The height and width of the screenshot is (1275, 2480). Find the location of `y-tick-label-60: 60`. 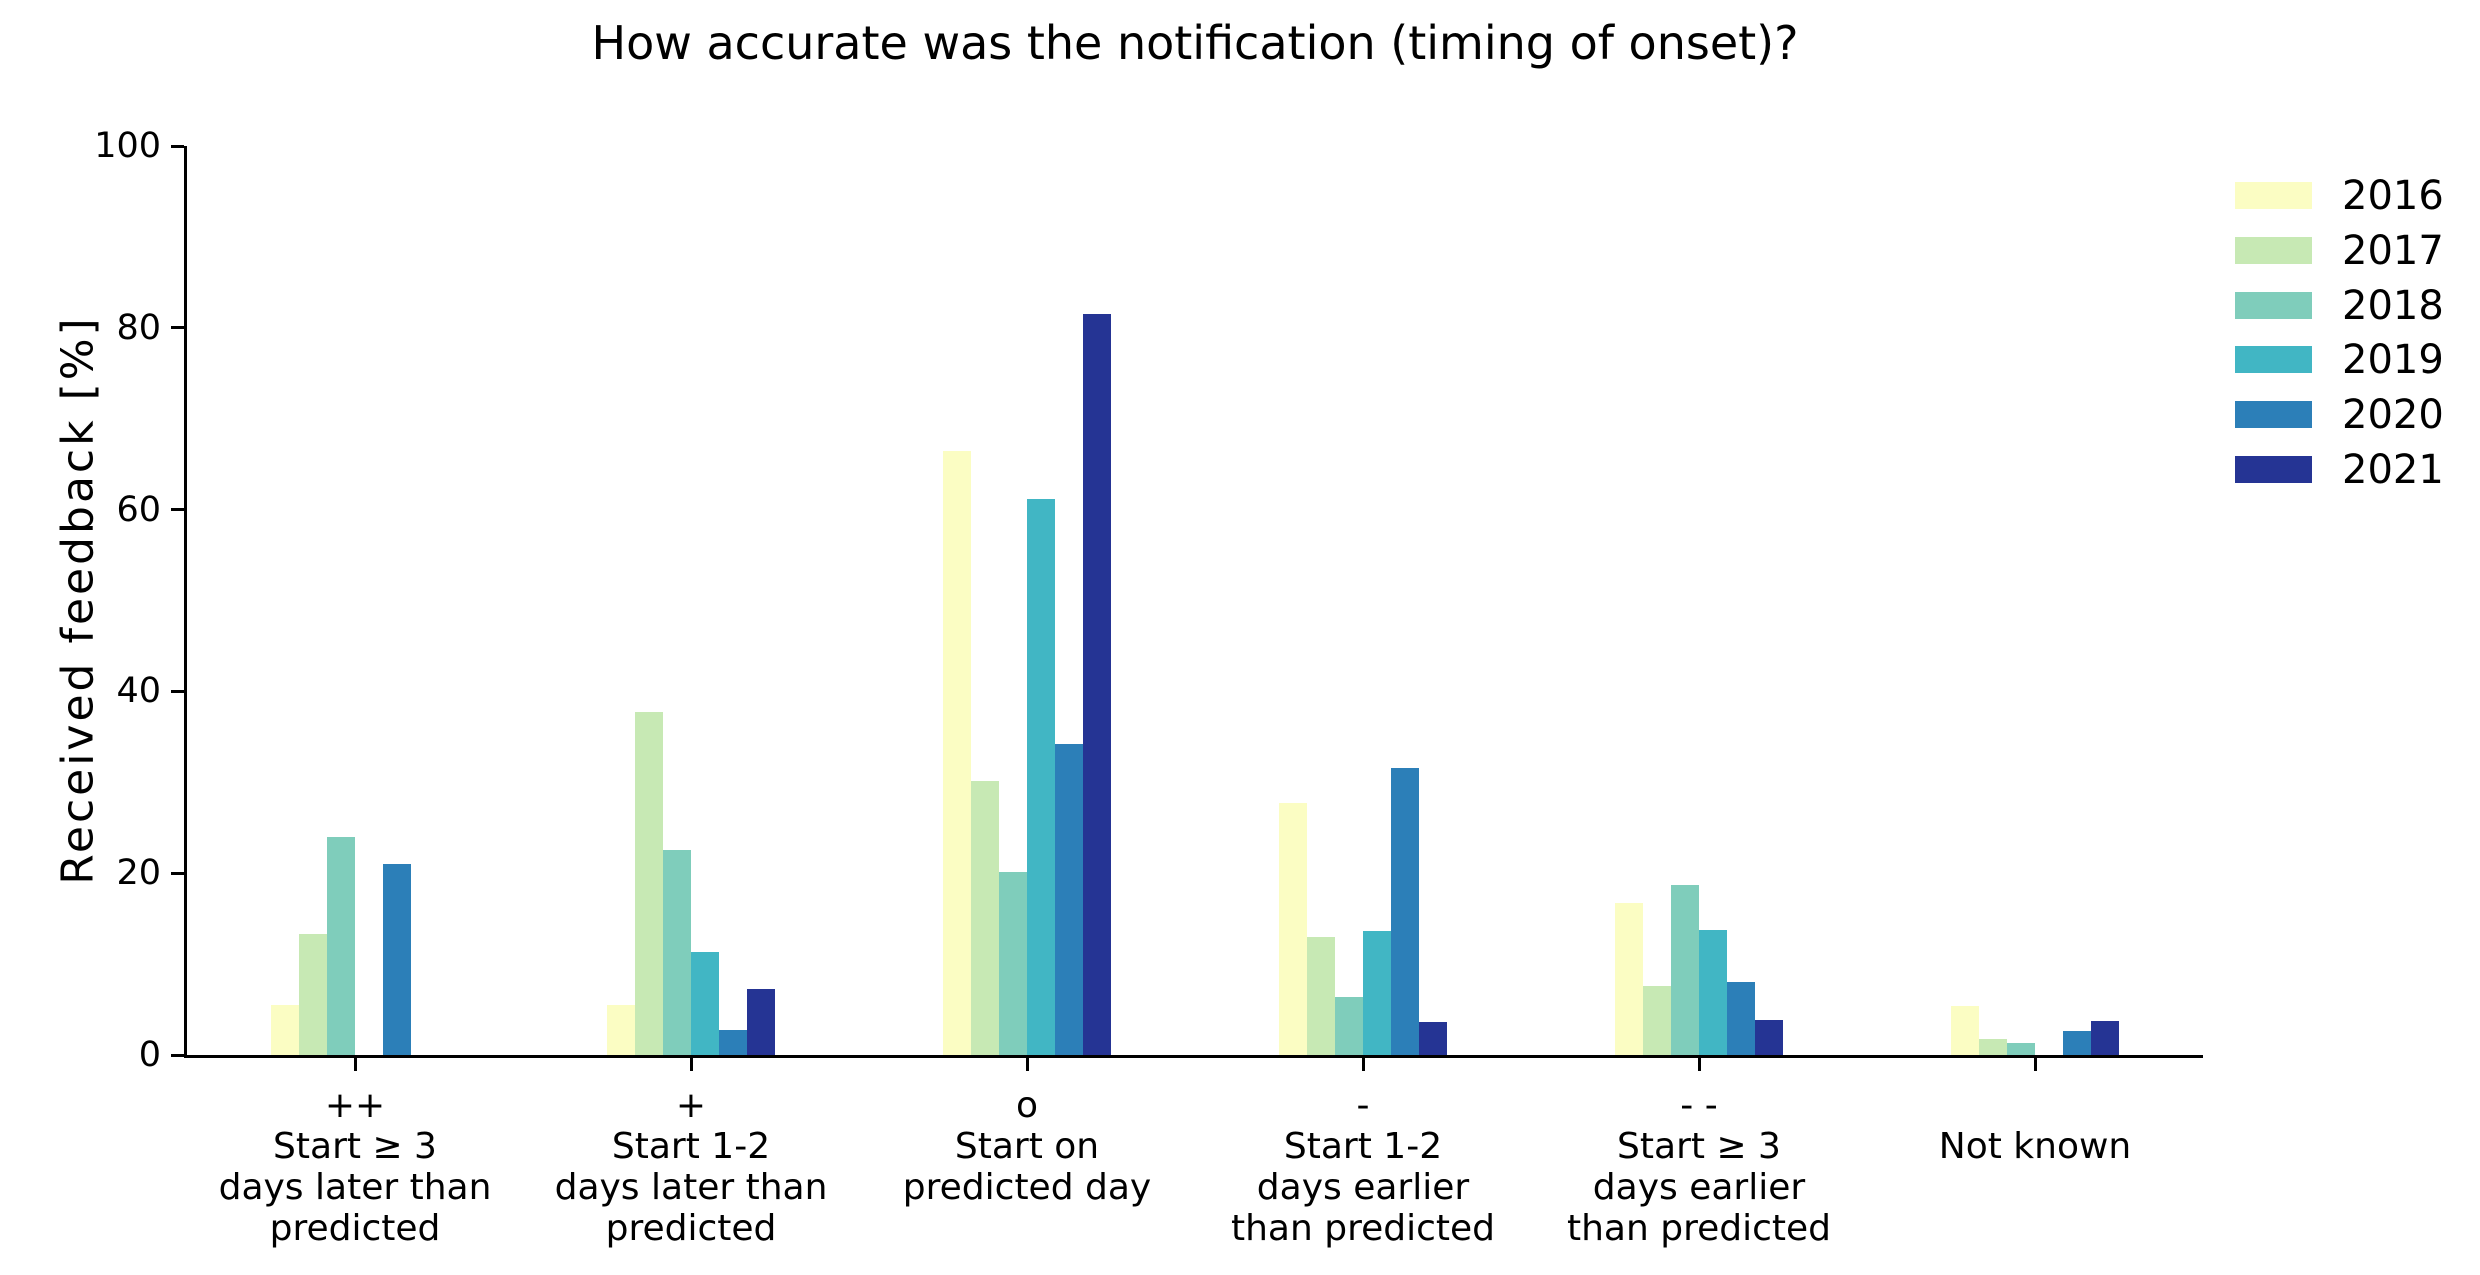

y-tick-label-60: 60 is located at coordinates (138, 509).